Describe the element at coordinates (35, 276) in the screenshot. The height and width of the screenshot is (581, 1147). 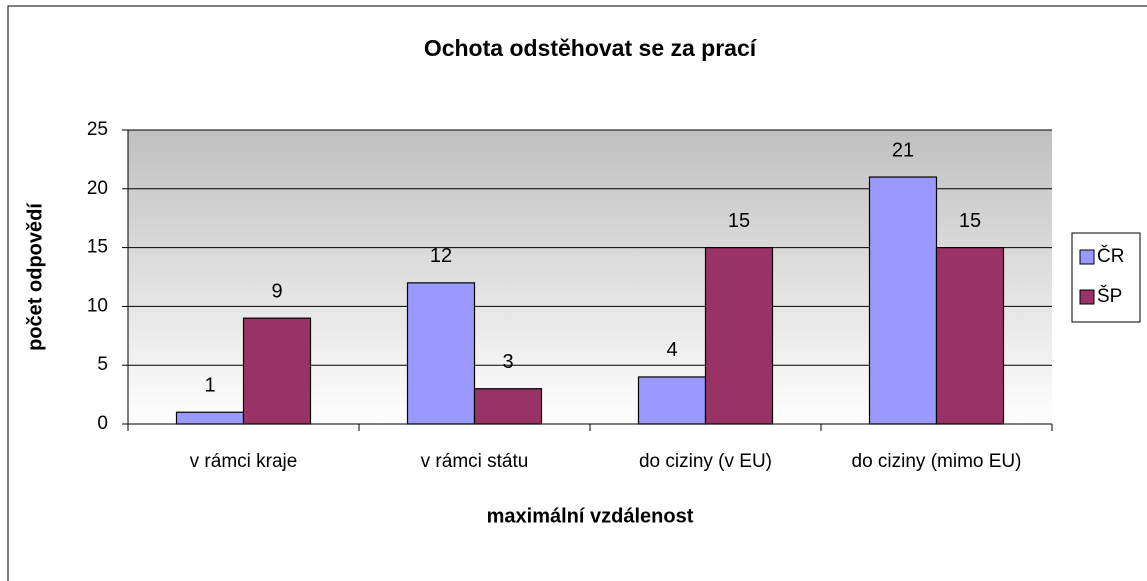
I see `y-axis-label: počet odpovědí` at that location.